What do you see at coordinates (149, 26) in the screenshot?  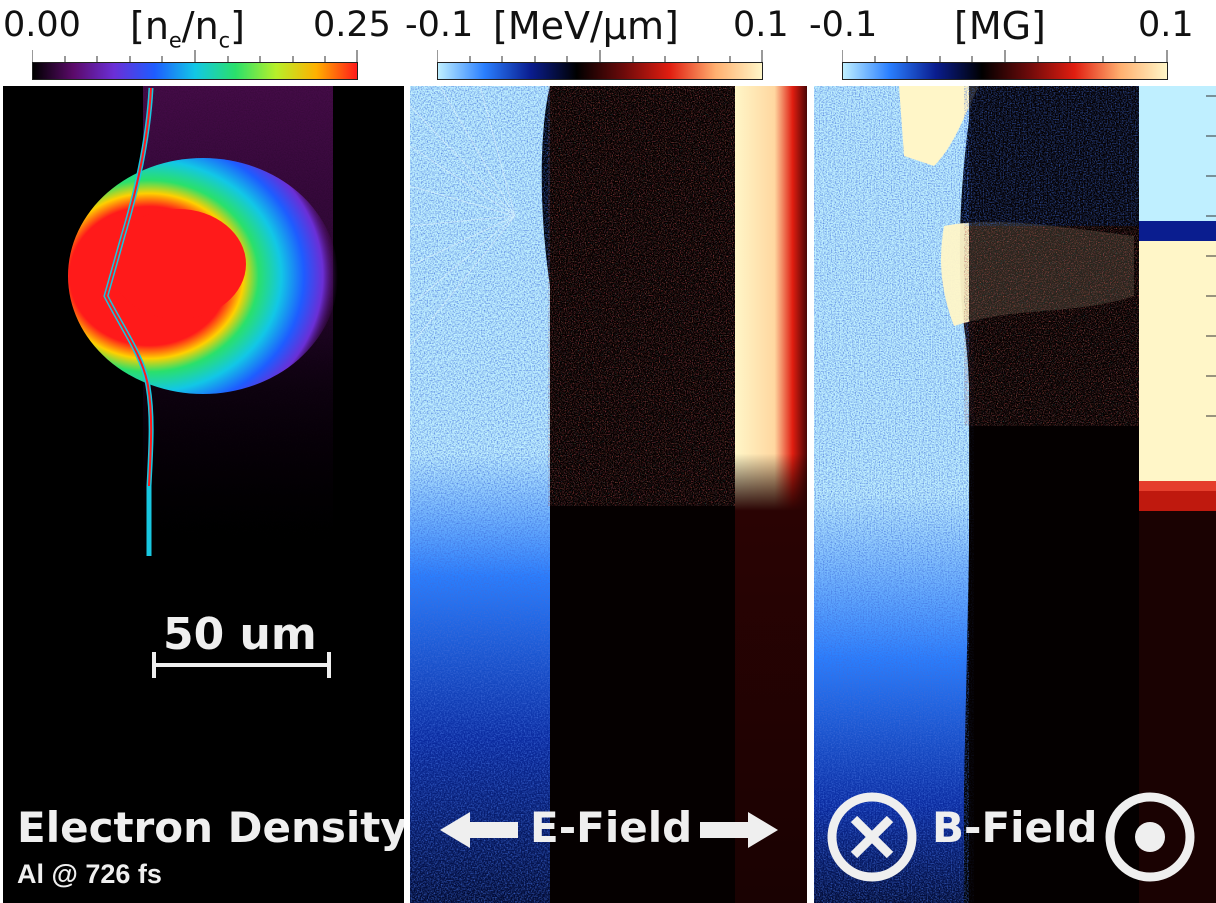 I see `unit-prefix: [n` at bounding box center [149, 26].